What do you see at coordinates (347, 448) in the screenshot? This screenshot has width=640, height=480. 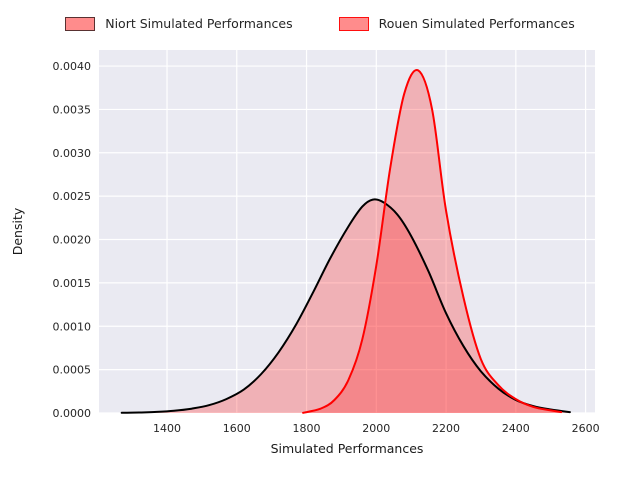 I see `x-axis-label: Simulated Performances` at bounding box center [347, 448].